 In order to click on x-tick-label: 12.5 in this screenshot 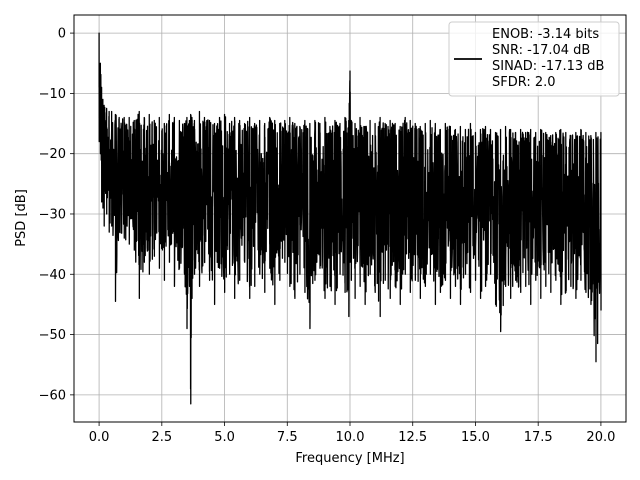, I will do `click(412, 437)`.